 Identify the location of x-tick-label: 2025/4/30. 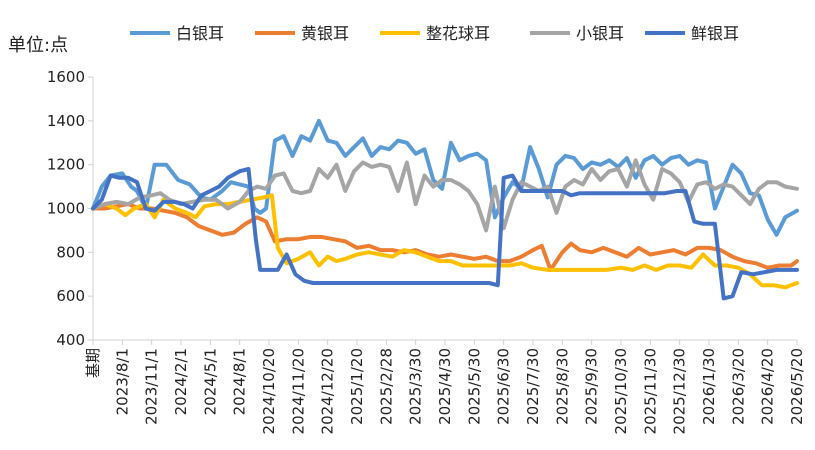
(445, 386).